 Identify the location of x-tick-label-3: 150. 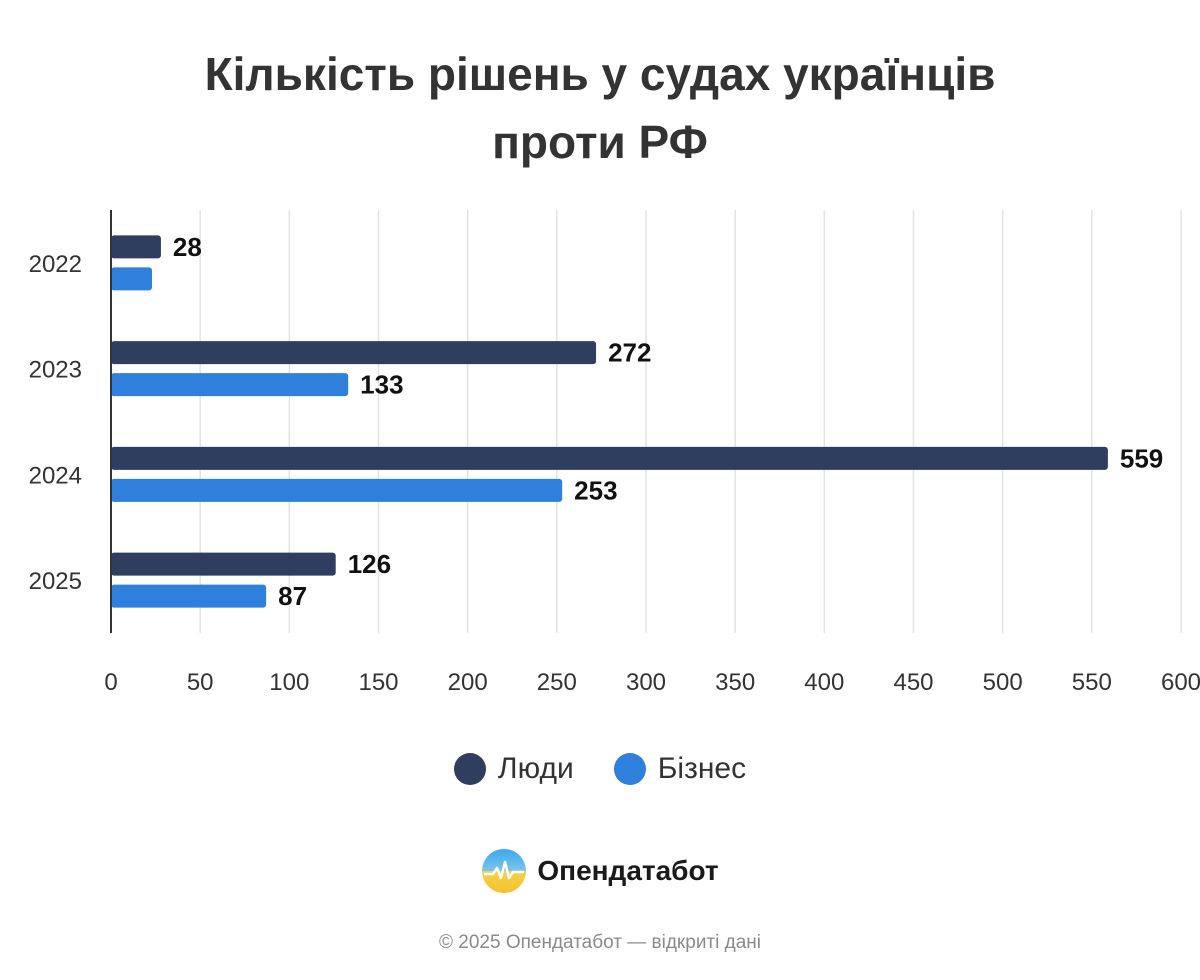
(378, 682).